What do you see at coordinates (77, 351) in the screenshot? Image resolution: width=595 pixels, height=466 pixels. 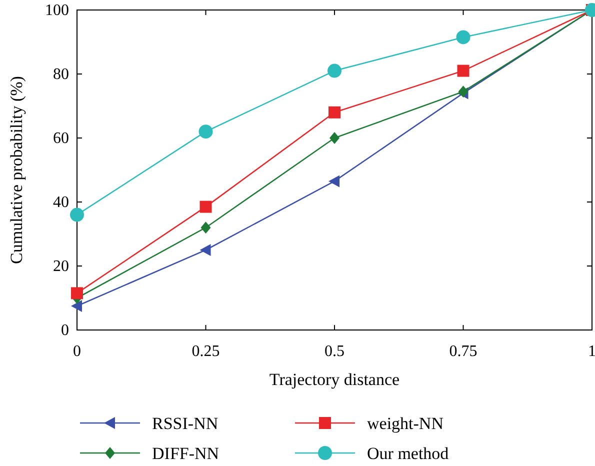 I see `x-tick-label: 0` at bounding box center [77, 351].